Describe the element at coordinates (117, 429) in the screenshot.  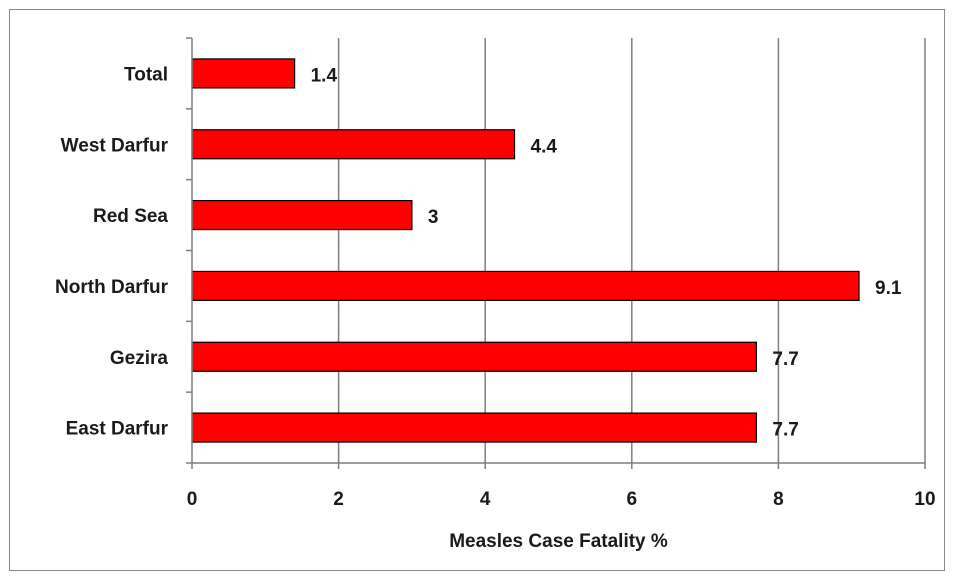
I see `category-label: East Darfur` at that location.